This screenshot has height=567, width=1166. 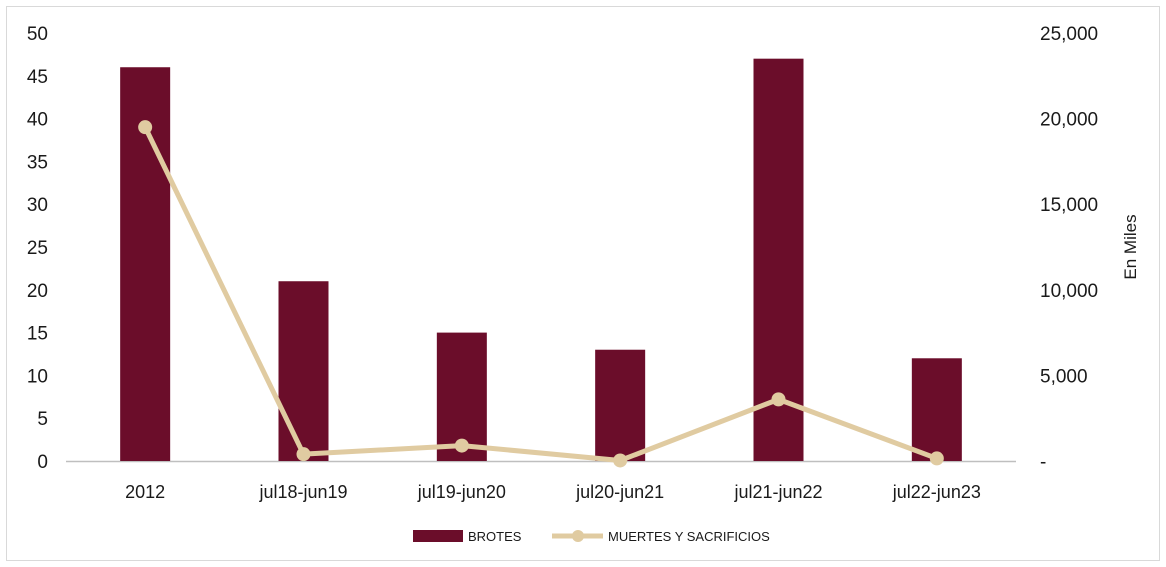 What do you see at coordinates (37, 120) in the screenshot?
I see `left-tick-label: 40` at bounding box center [37, 120].